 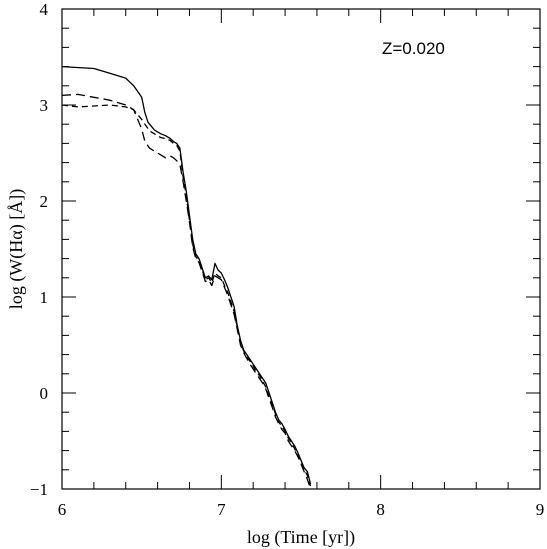 I want to click on y-tick-label: 2, so click(x=44, y=201).